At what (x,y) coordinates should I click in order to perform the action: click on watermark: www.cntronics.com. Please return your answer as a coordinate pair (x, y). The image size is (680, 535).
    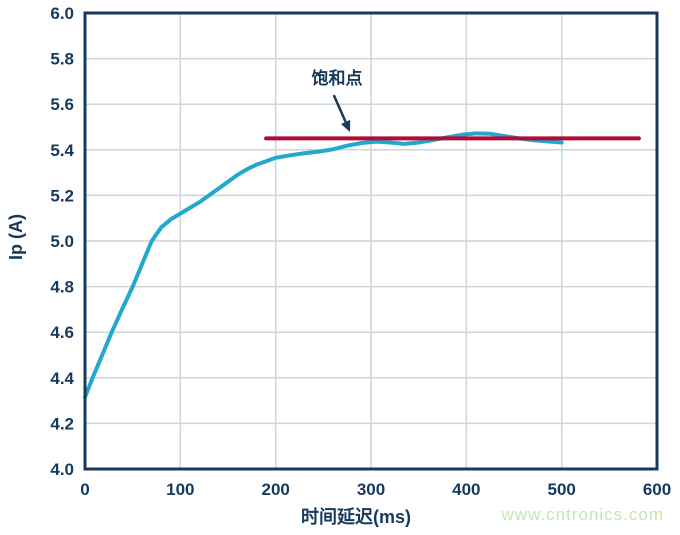
    Looking at the image, I should click on (582, 514).